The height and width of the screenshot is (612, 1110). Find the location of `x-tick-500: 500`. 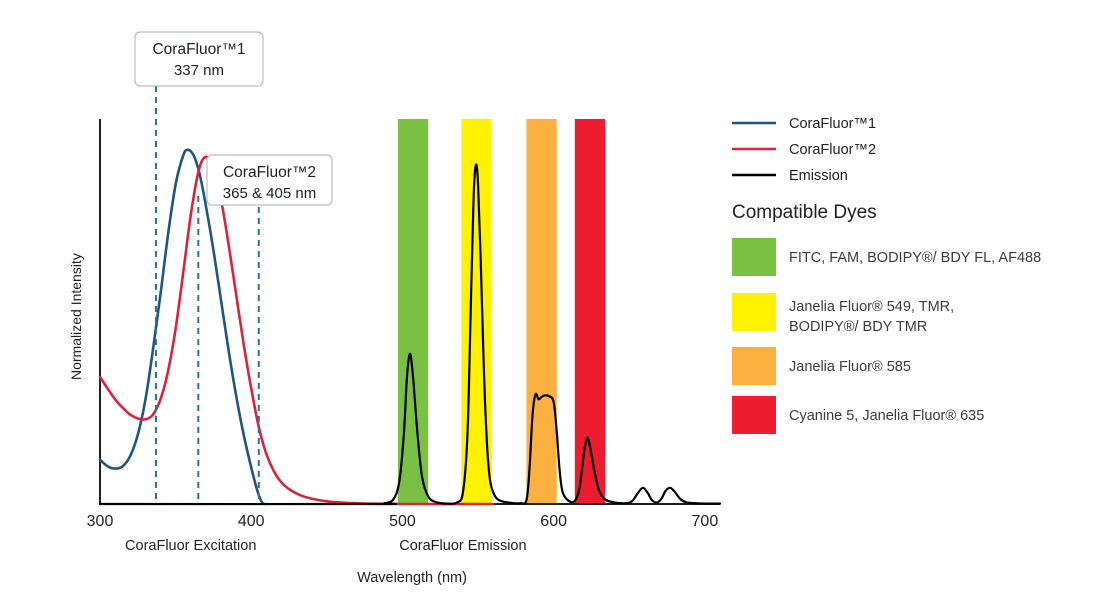

x-tick-500: 500 is located at coordinates (402, 521).